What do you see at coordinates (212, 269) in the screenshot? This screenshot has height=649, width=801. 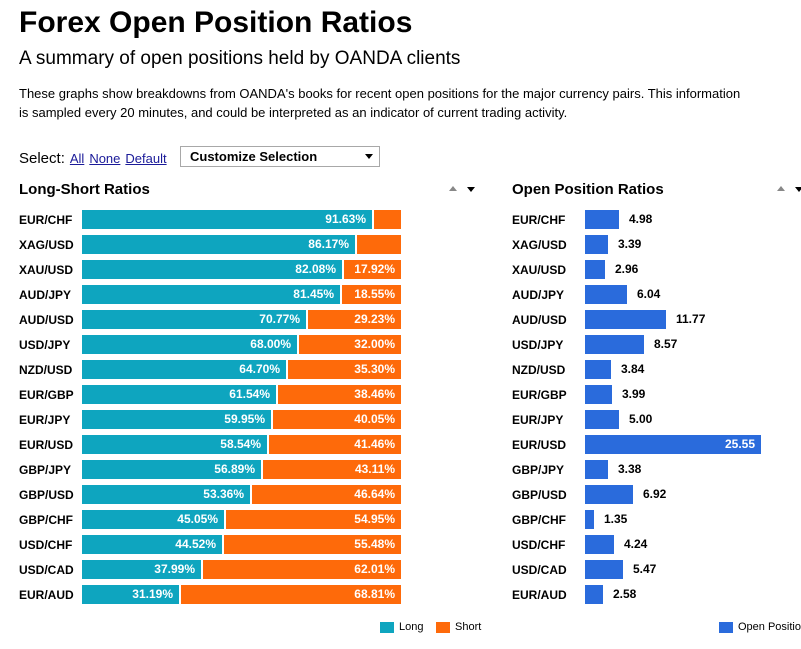 I see `long-bar: 82.08%` at bounding box center [212, 269].